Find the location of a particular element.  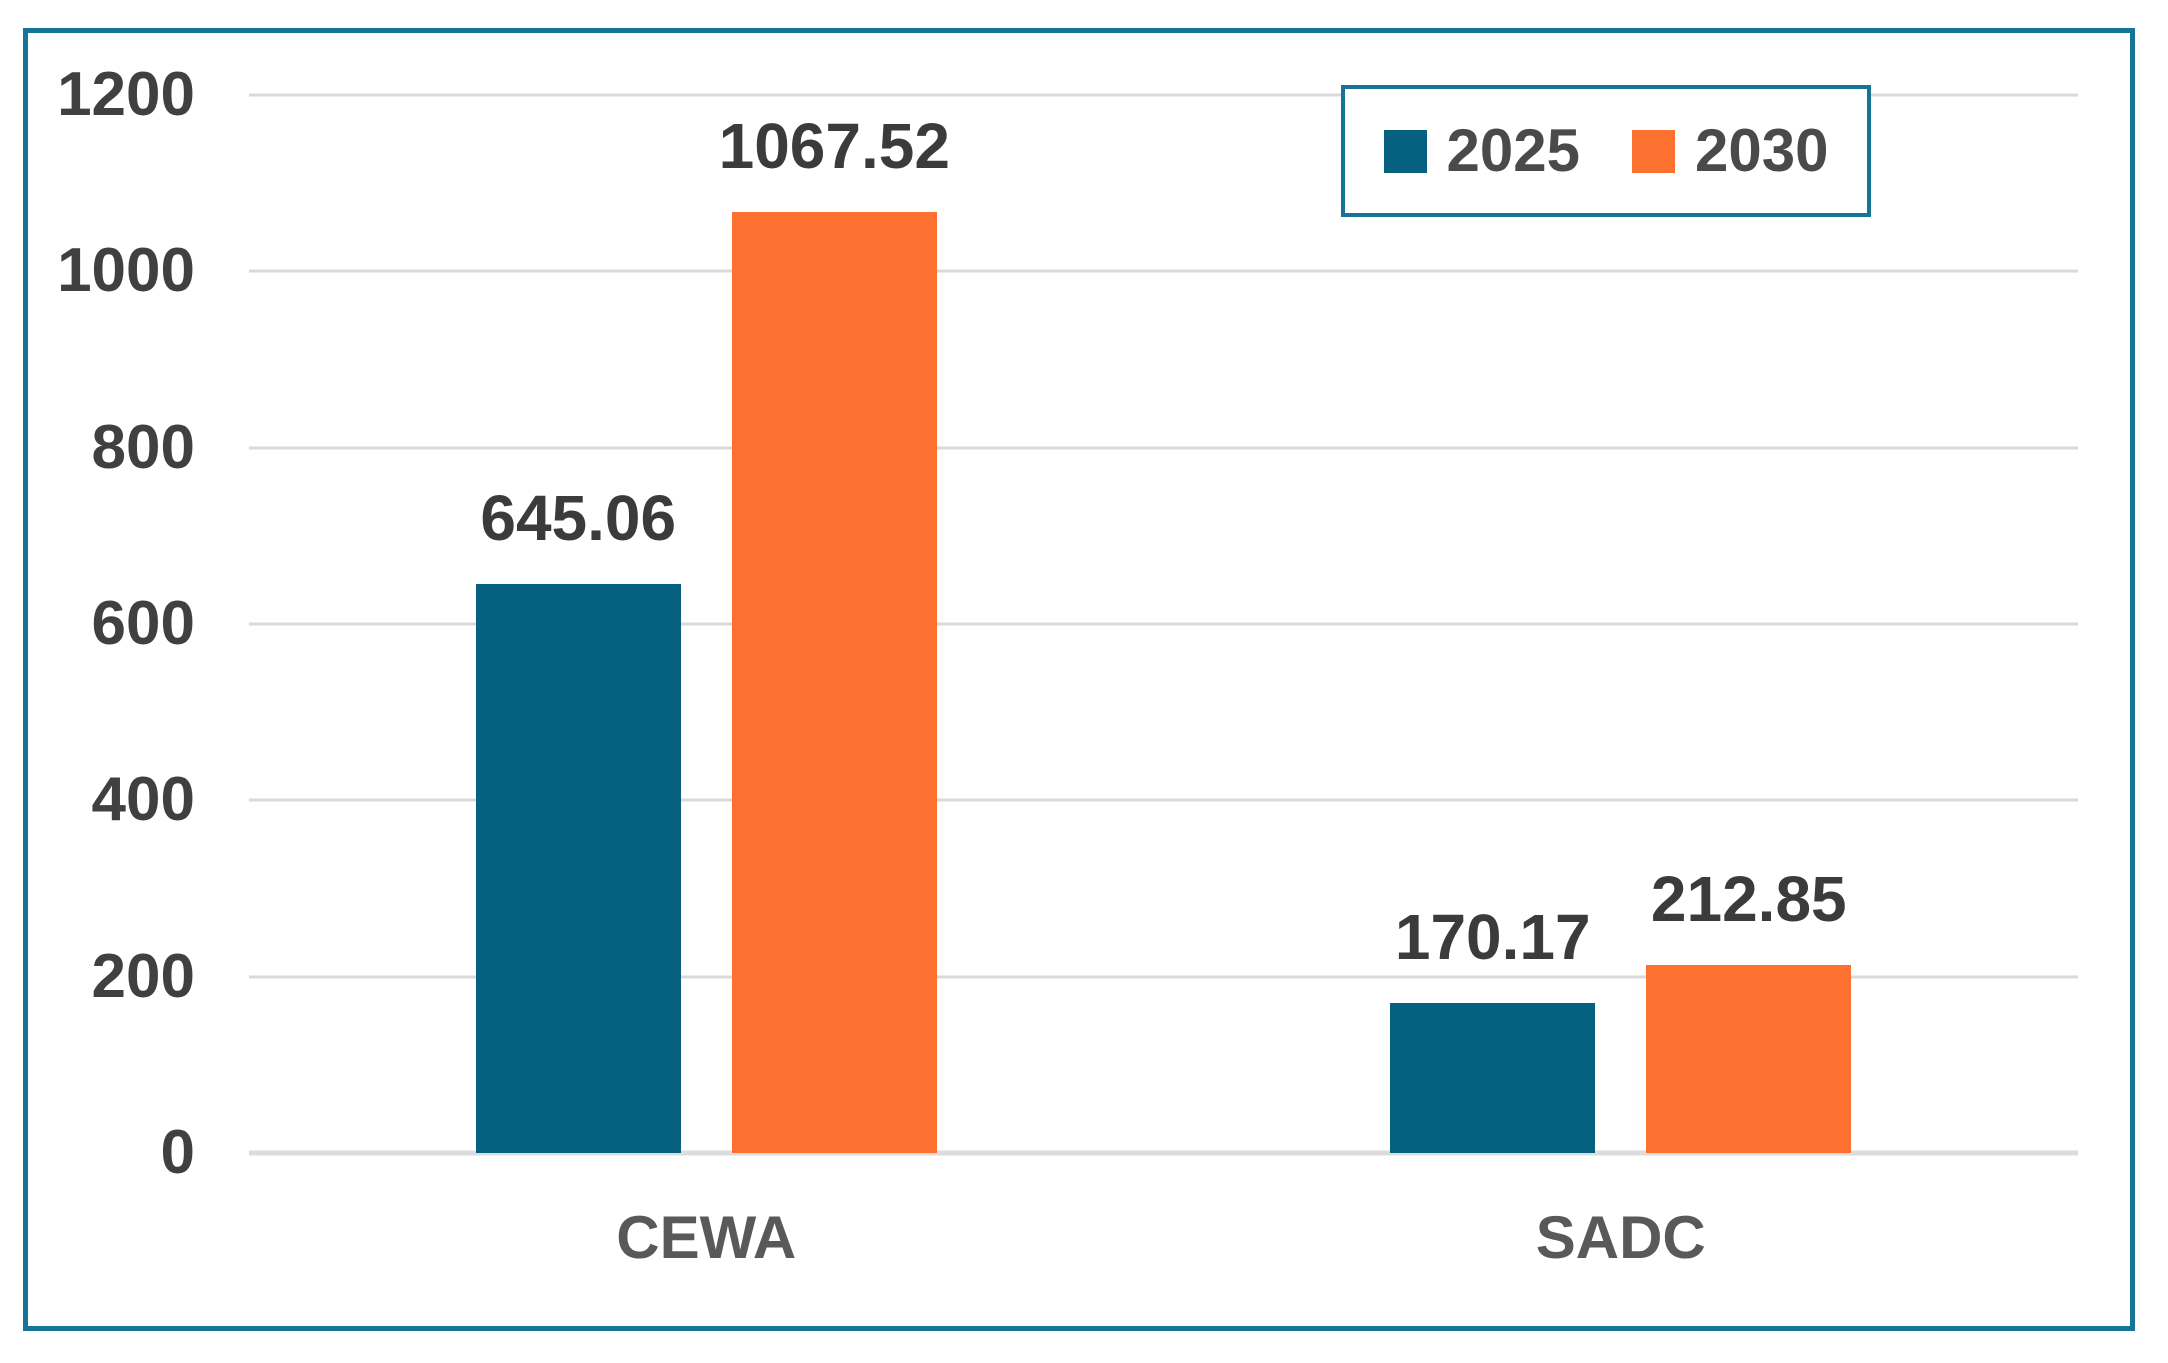

data-label-2030-SADC: 212.85 is located at coordinates (1748, 899).